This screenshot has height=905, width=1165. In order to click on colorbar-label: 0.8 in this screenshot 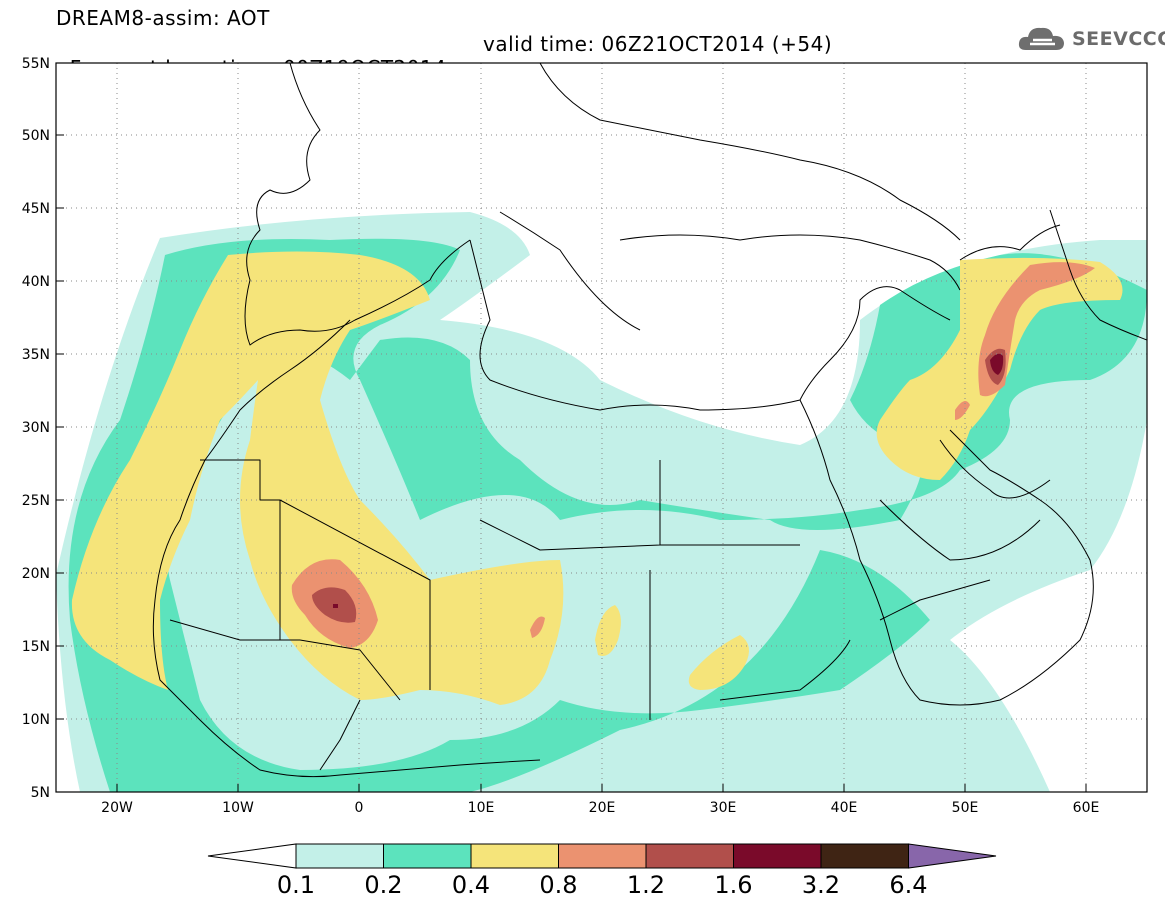, I will do `click(558, 885)`.